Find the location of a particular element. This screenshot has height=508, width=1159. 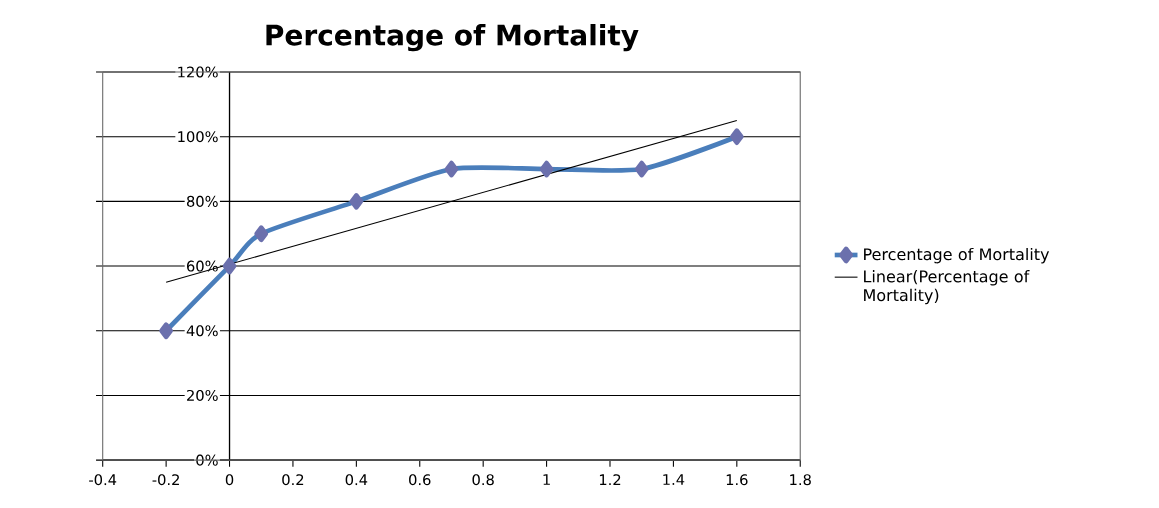

x-tick-label: 0.6 is located at coordinates (420, 480).